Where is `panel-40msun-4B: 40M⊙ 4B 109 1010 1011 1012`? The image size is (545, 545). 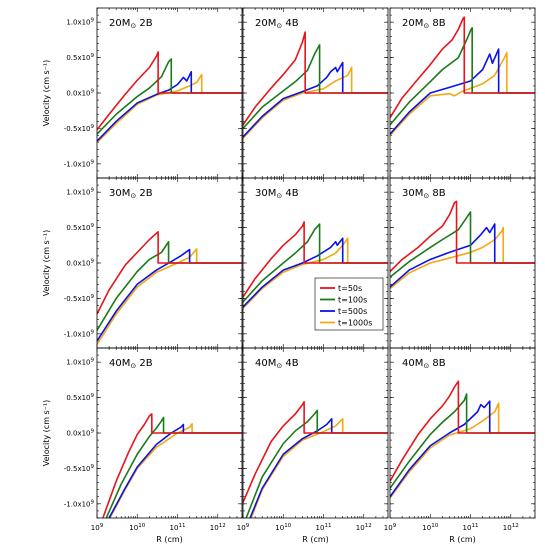 panel-40msun-4B: 40M⊙ 4B 109 1010 1011 1012 is located at coordinates (313, 439).